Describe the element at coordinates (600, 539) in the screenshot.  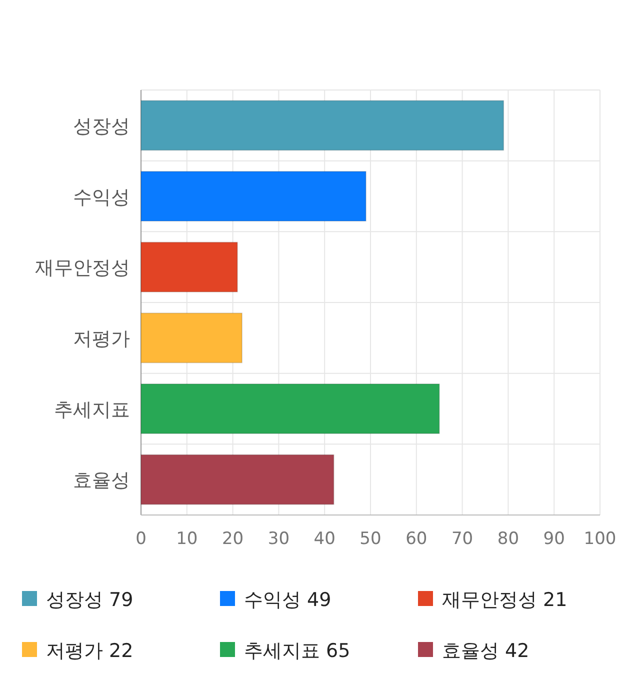
I see `x-tick-label: 100` at that location.